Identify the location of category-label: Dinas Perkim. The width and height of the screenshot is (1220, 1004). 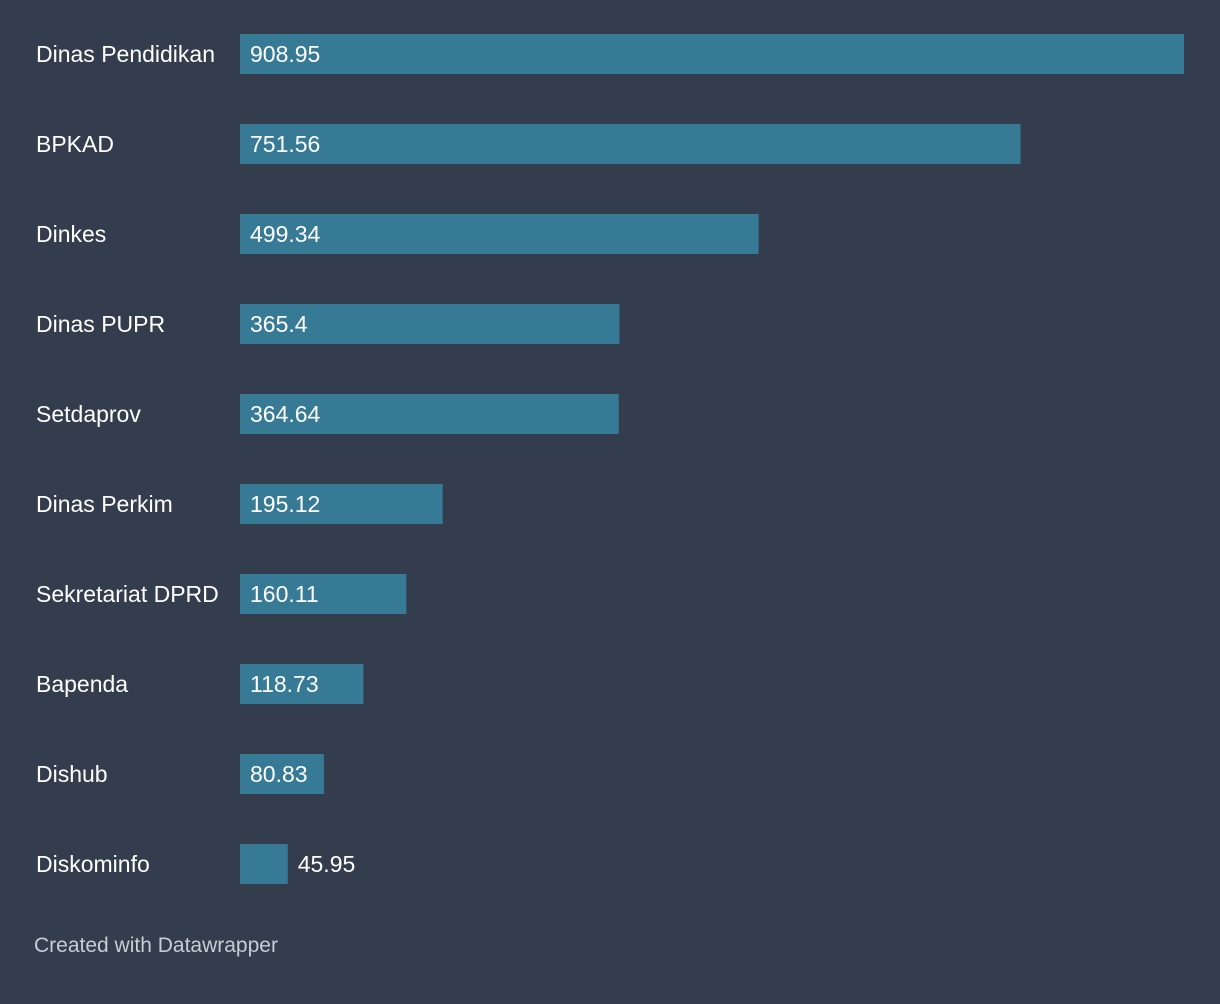
(104, 504).